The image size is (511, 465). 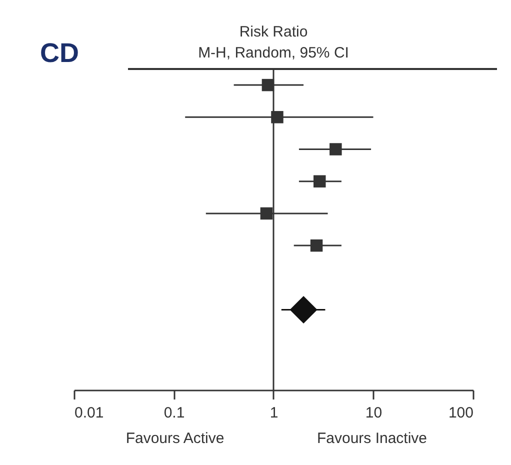 What do you see at coordinates (273, 53) in the screenshot?
I see `chart-subtitle: M-H, Random, 95% CI` at bounding box center [273, 53].